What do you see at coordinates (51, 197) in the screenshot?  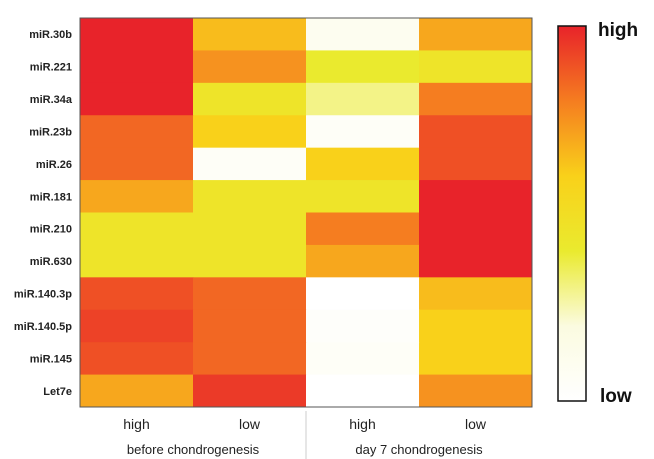 I see `row-label: miR.181` at bounding box center [51, 197].